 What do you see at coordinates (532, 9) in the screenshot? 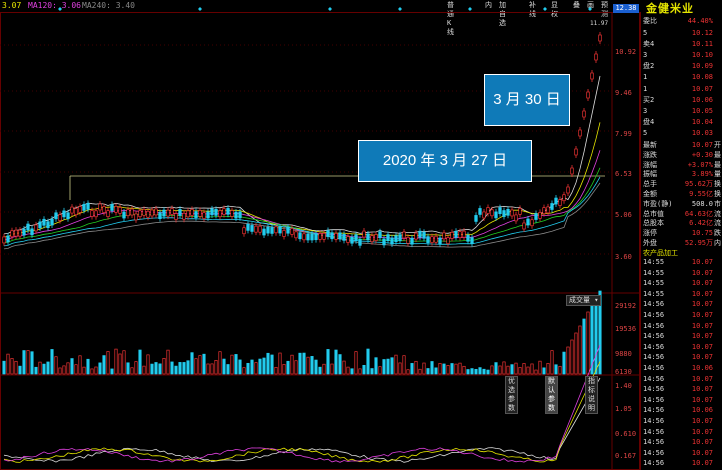
I see `toolbar-item: 补线` at bounding box center [532, 9].